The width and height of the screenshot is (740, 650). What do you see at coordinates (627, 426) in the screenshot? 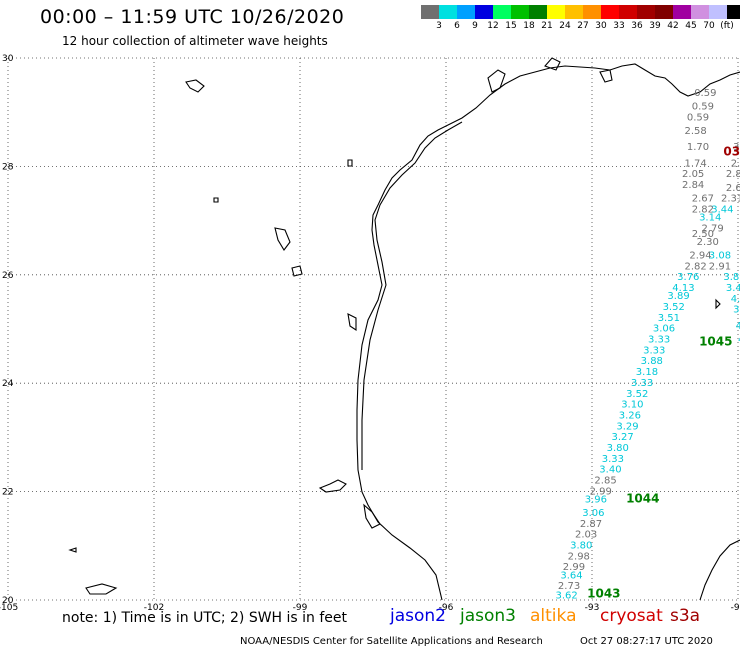
I see `wave-height-value: 3.29` at bounding box center [627, 426].